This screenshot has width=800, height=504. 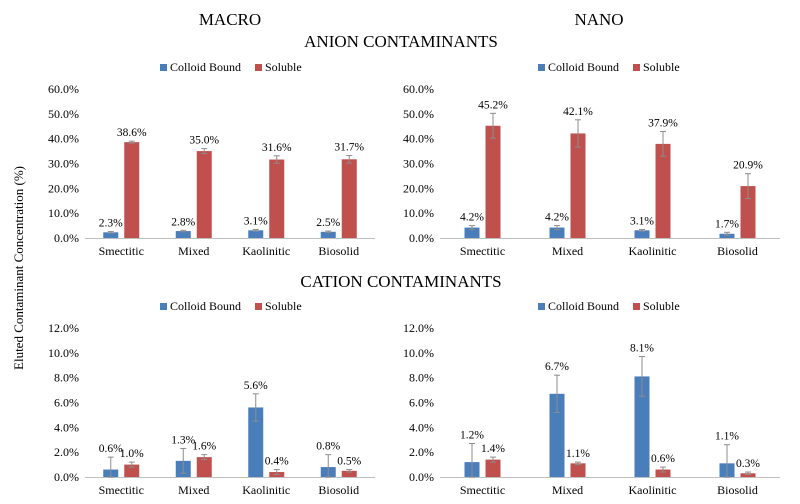 I want to click on header-cation: CATION CONTAMINANTS, so click(x=400, y=281).